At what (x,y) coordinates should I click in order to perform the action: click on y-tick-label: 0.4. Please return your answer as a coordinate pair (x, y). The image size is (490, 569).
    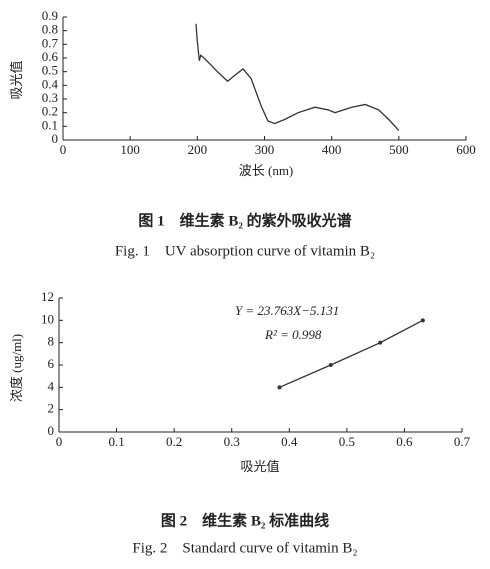
    Looking at the image, I should click on (50, 83).